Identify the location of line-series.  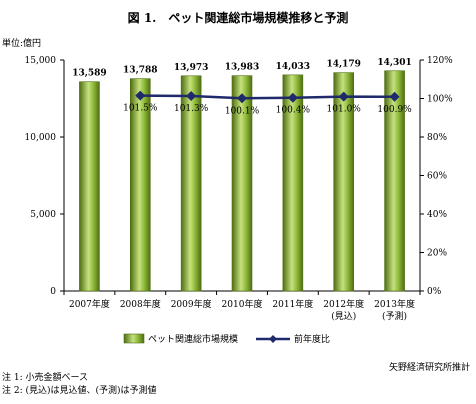
(267, 97).